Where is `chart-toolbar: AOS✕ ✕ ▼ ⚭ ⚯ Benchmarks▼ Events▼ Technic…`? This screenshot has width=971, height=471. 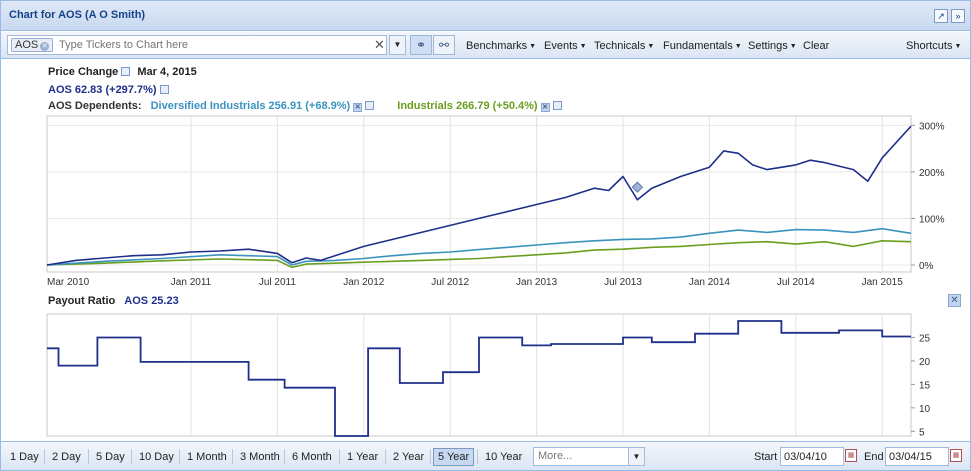 chart-toolbar: AOS✕ ✕ ▼ ⚭ ⚯ Benchmarks▼ Events▼ Technic… is located at coordinates (485, 45).